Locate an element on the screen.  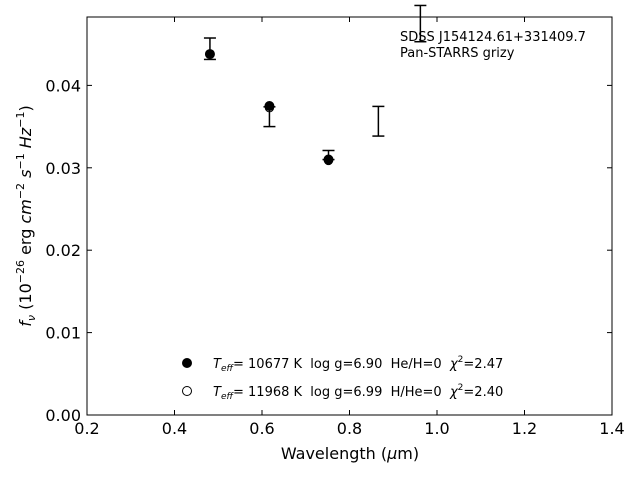
plot-area is located at coordinates (315, 85).